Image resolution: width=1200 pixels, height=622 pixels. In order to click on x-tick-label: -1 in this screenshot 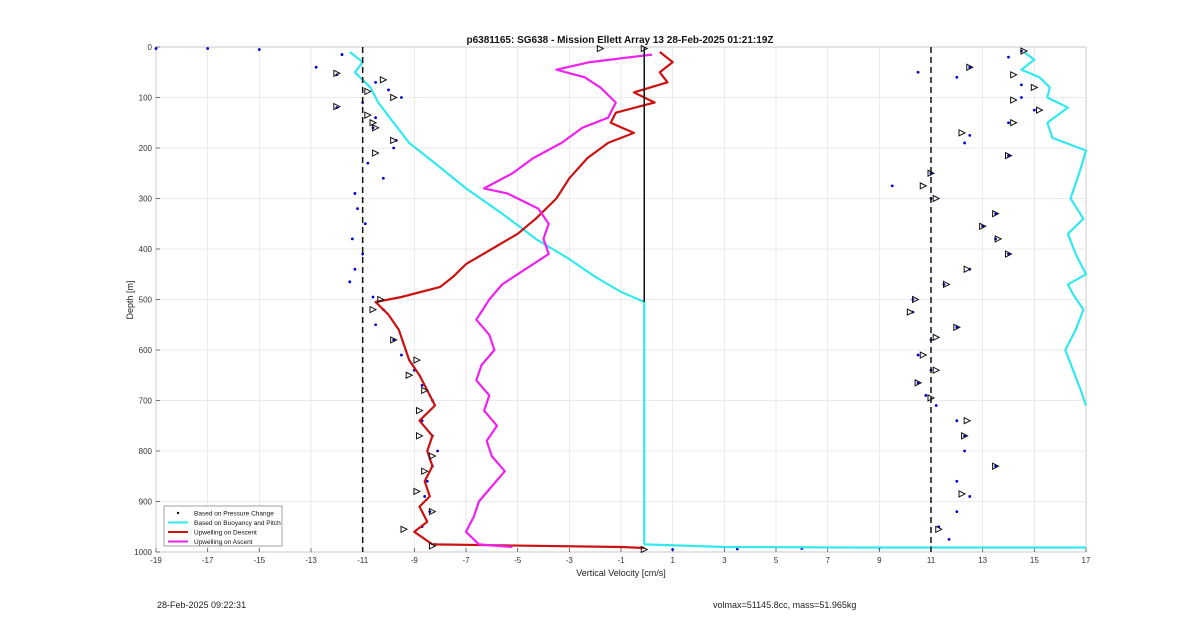, I will do `click(621, 560)`.